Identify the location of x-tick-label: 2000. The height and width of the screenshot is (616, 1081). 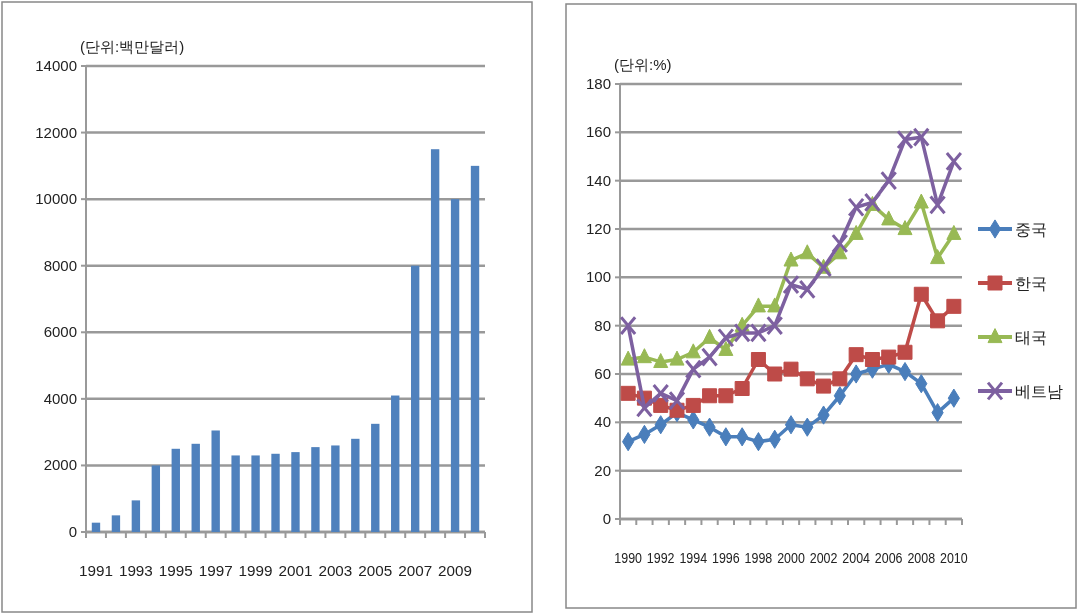
(793, 558).